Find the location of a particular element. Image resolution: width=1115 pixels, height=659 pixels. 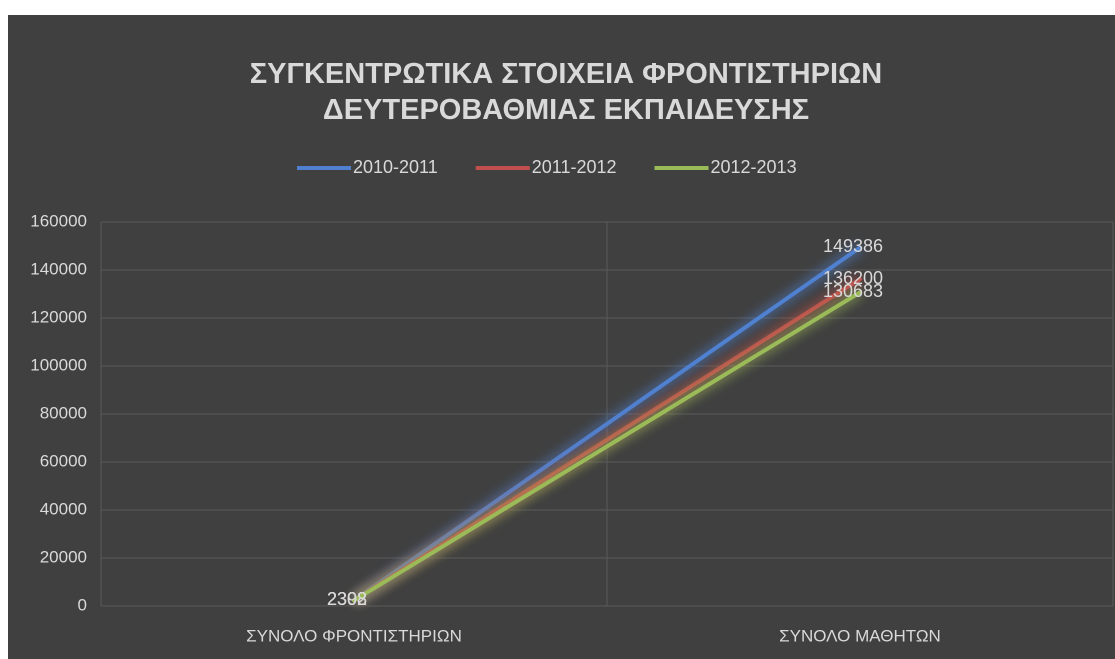

y-tick-label: 100000 is located at coordinates (58, 364).